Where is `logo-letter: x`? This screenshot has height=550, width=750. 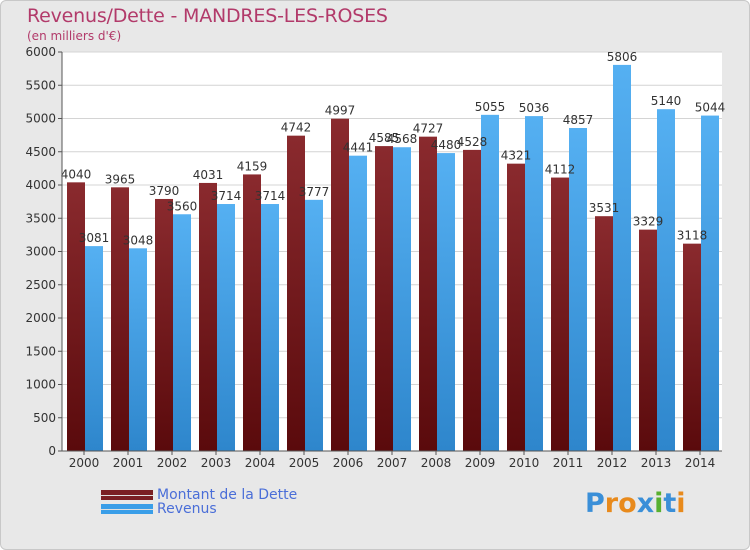
logo-letter: x is located at coordinates (645, 503).